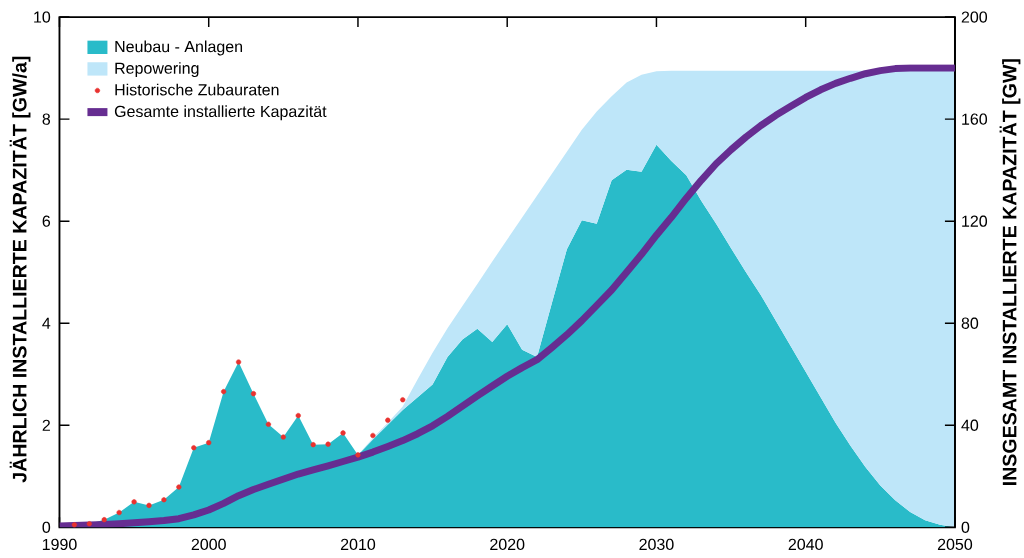 This screenshot has height=558, width=1024. Describe the element at coordinates (208, 544) in the screenshot. I see `x-tick-label: 2000` at that location.